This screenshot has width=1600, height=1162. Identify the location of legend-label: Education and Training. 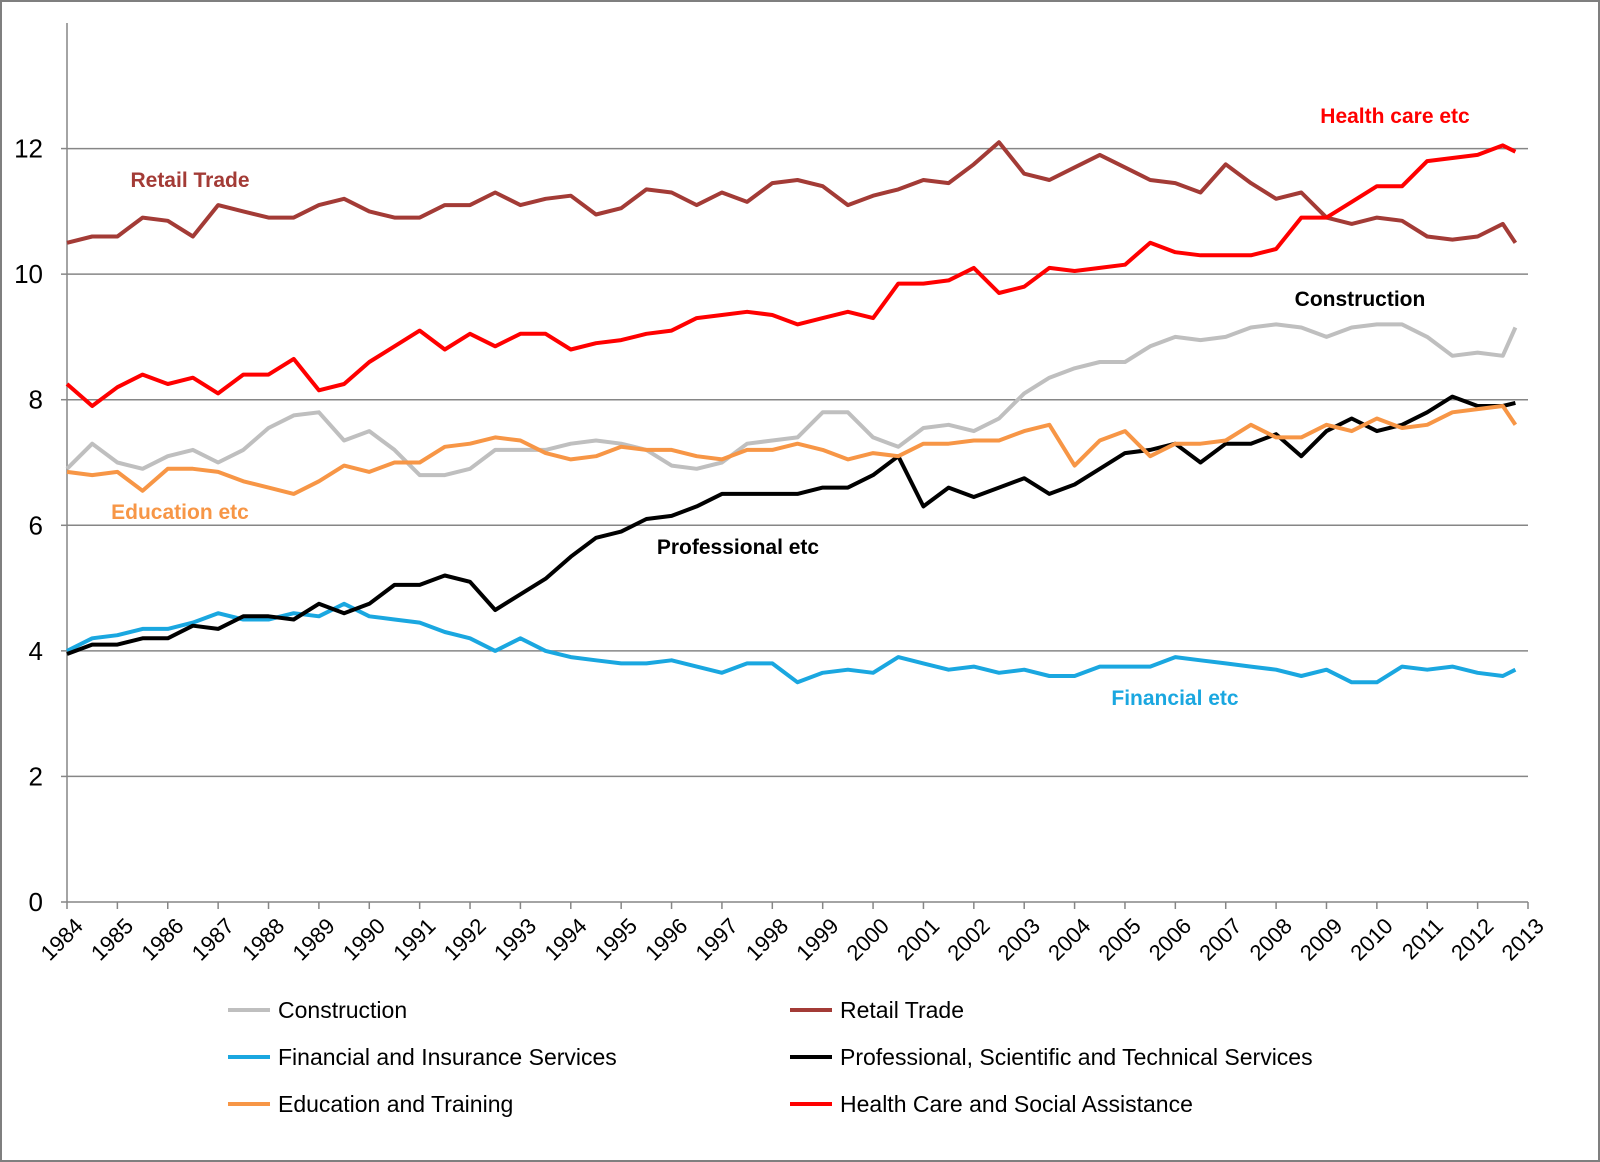
(395, 1104).